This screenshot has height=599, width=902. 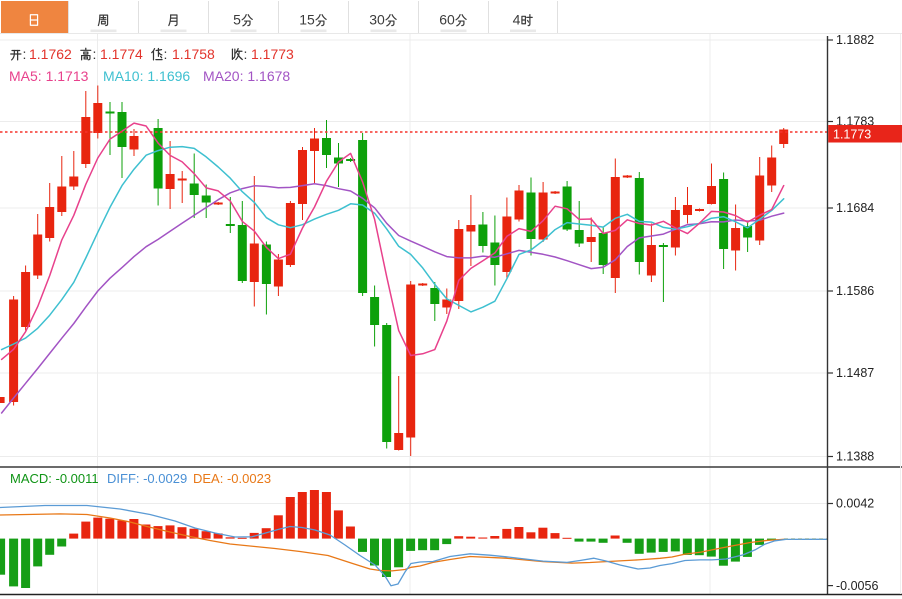 What do you see at coordinates (307, 20) in the screenshot?
I see `svg-text: 15` at bounding box center [307, 20].